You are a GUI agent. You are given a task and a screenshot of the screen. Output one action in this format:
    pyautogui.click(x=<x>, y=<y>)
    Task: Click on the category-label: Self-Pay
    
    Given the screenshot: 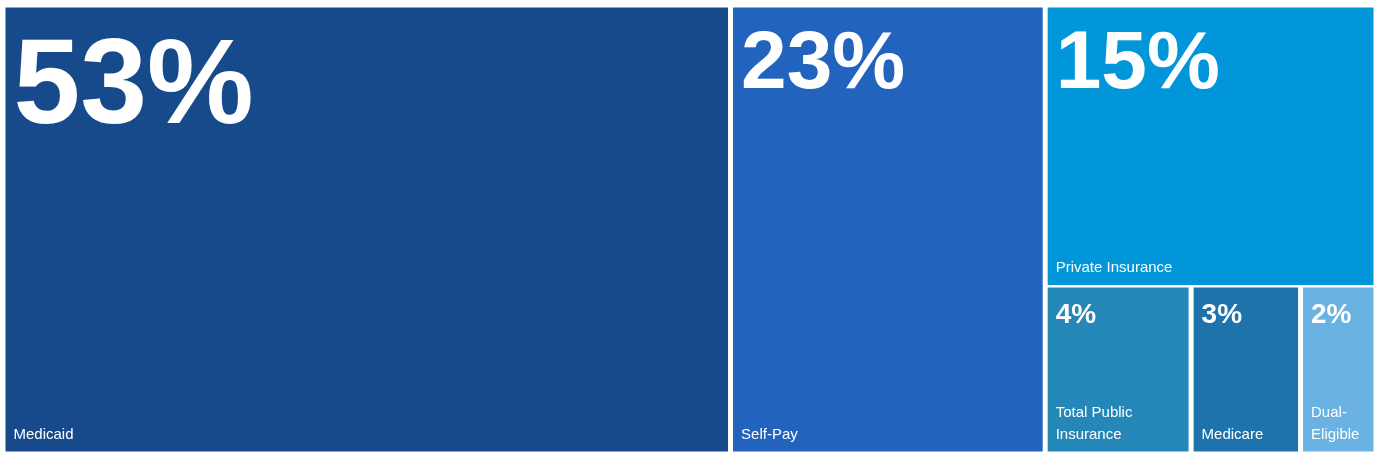 What is the action you would take?
    pyautogui.click(x=770, y=433)
    